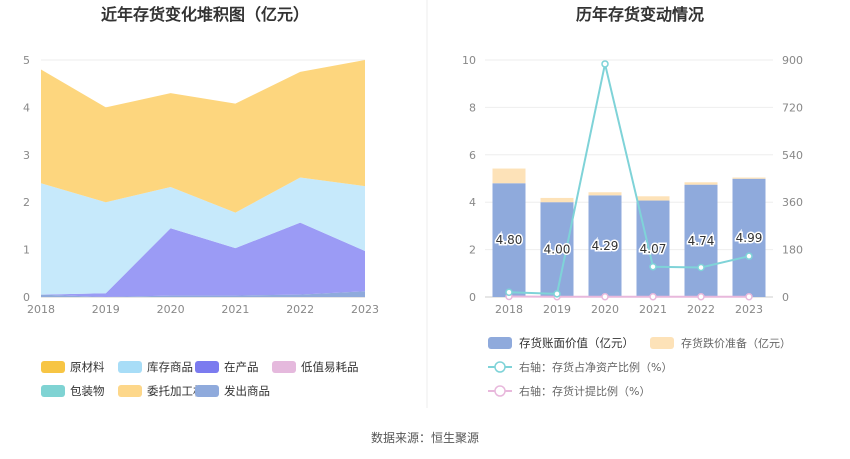 The image size is (850, 459). I want to click on left-y-tick: 3, so click(26, 155).